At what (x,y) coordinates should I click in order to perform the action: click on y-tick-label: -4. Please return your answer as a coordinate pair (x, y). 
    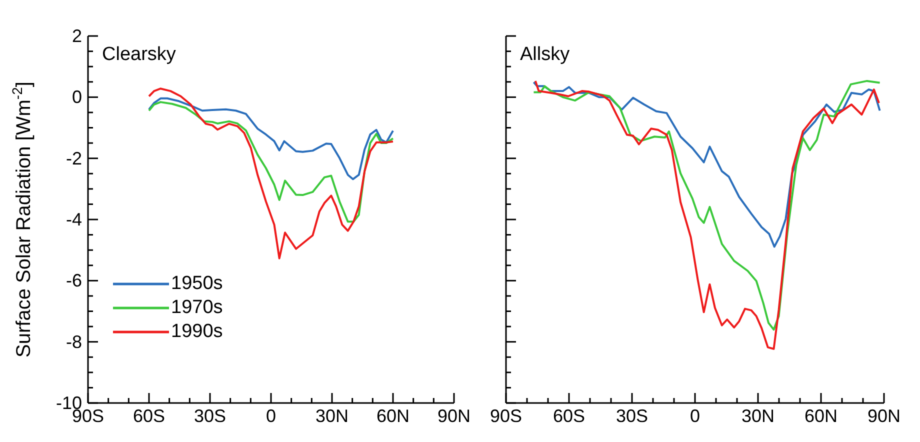
    Looking at the image, I should click on (74, 220).